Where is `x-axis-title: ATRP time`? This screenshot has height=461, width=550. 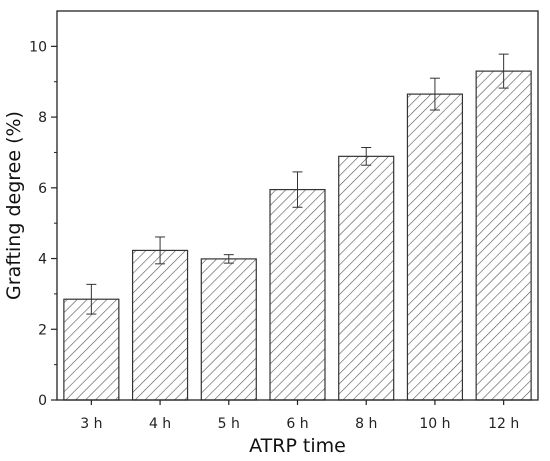
x-axis-title: ATRP time is located at coordinates (297, 446).